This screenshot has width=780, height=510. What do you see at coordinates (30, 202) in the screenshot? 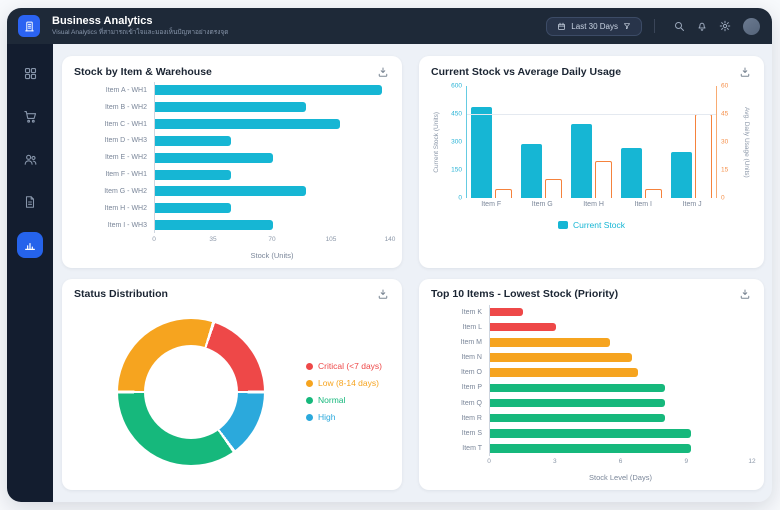
I see `sidebar-item-documents` at bounding box center [30, 202].